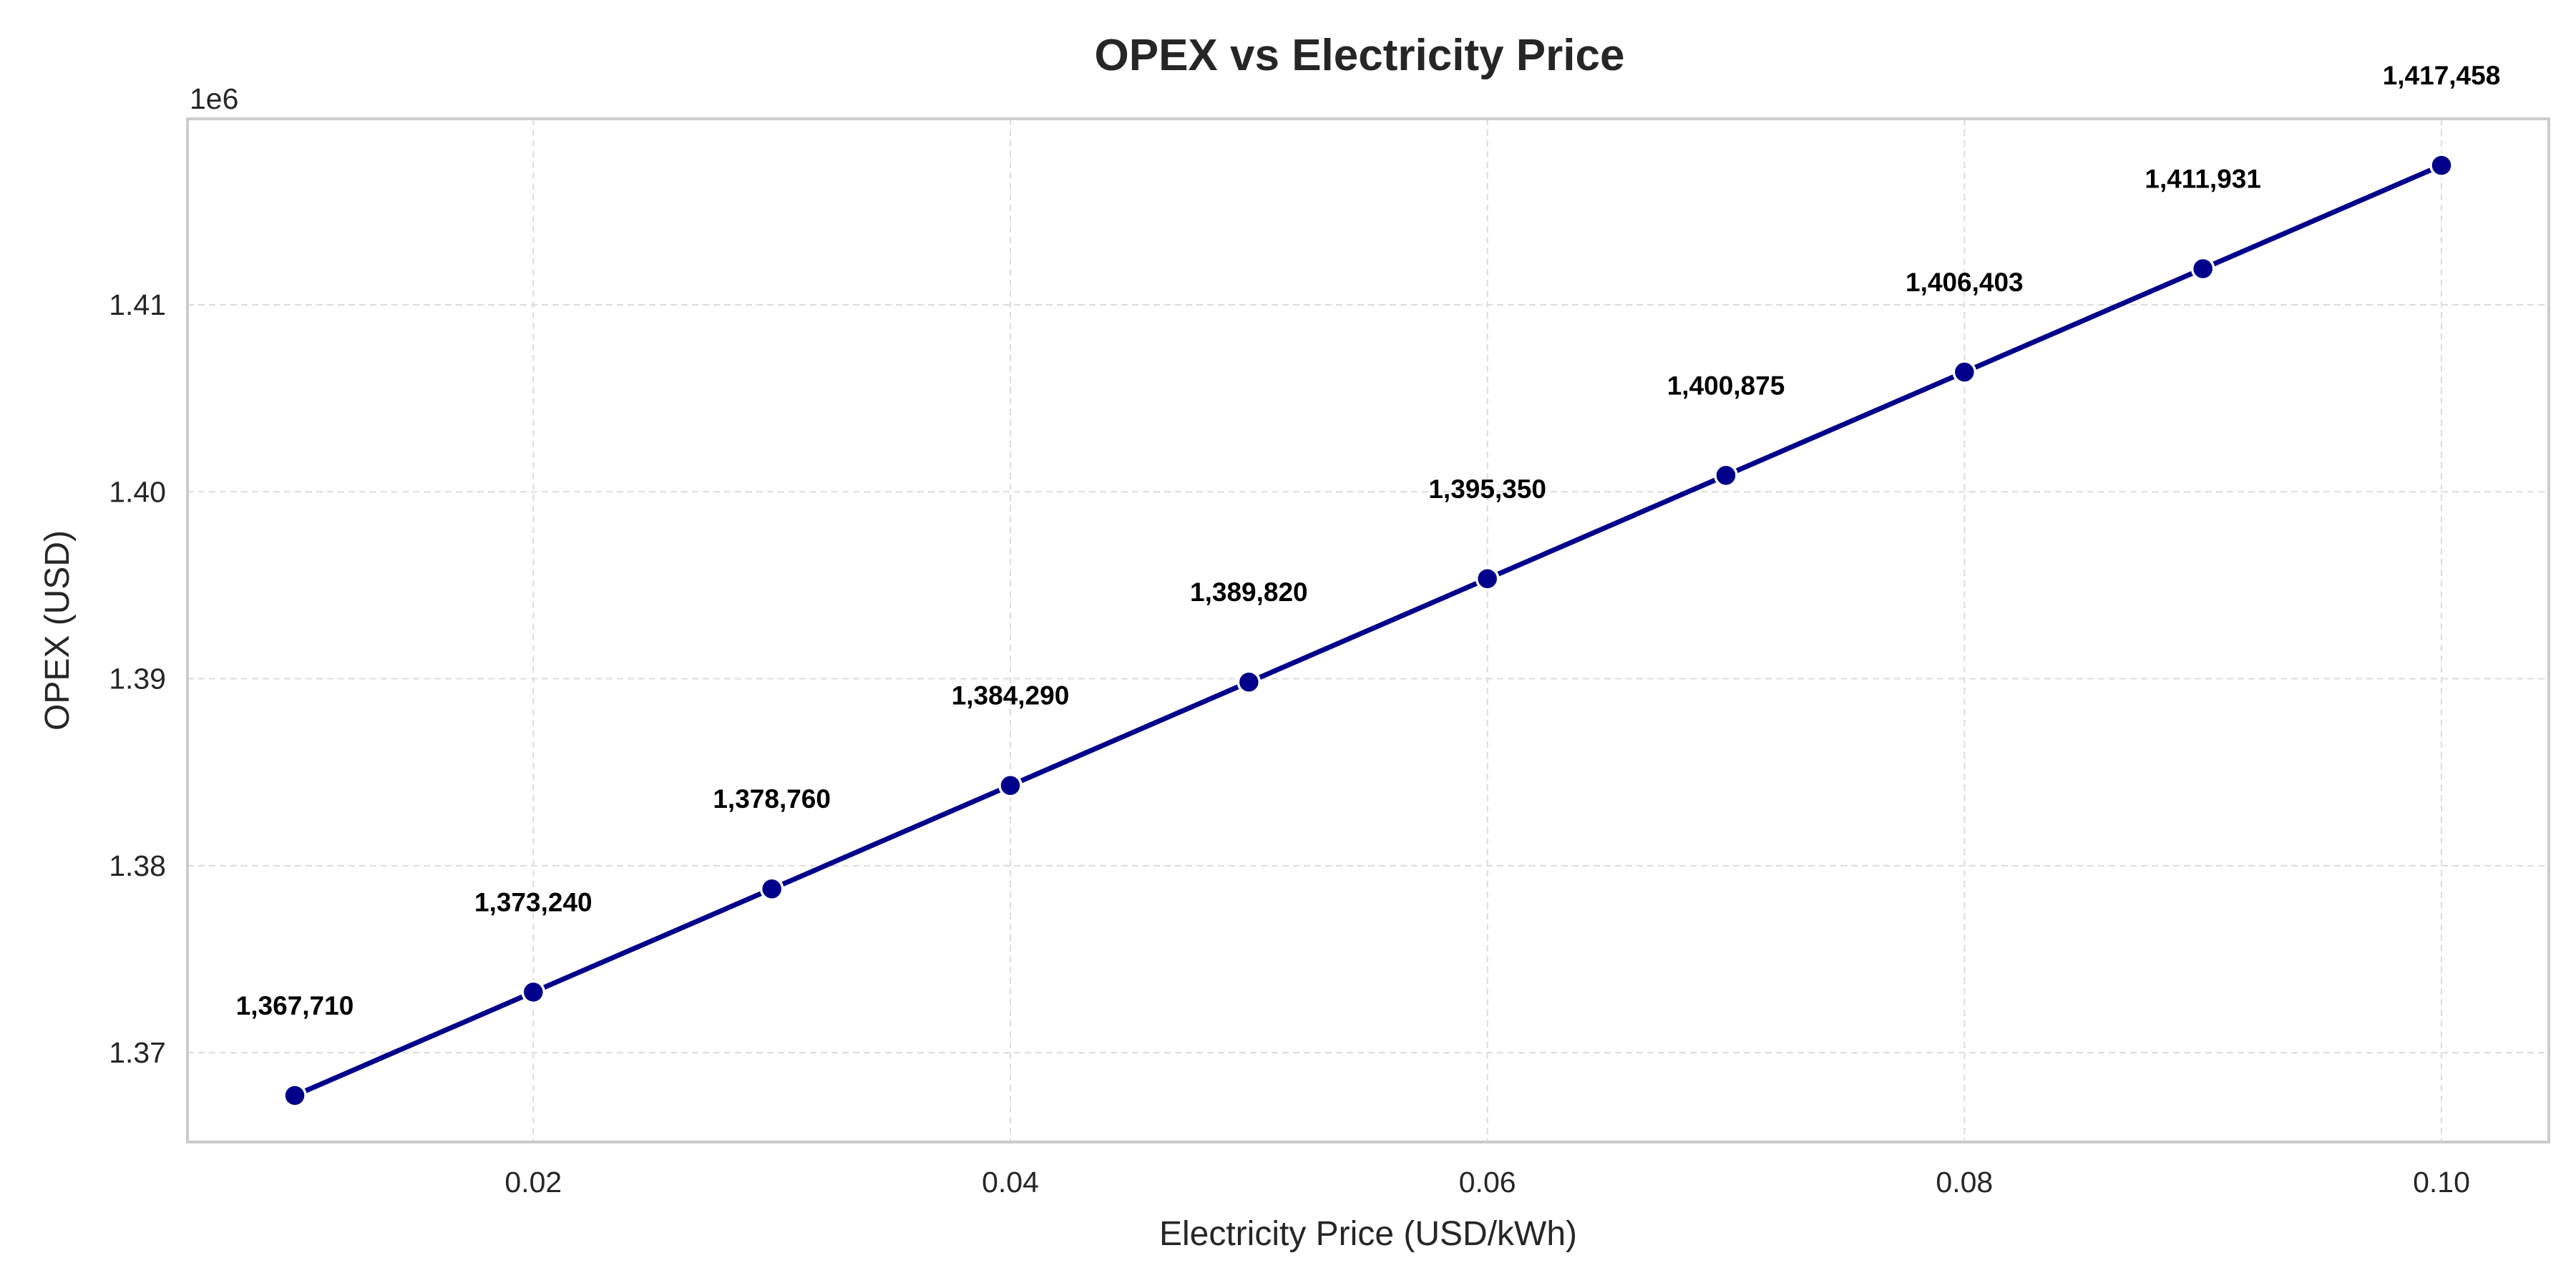  What do you see at coordinates (1965, 282) in the screenshot?
I see `data-label: 1,406,403` at bounding box center [1965, 282].